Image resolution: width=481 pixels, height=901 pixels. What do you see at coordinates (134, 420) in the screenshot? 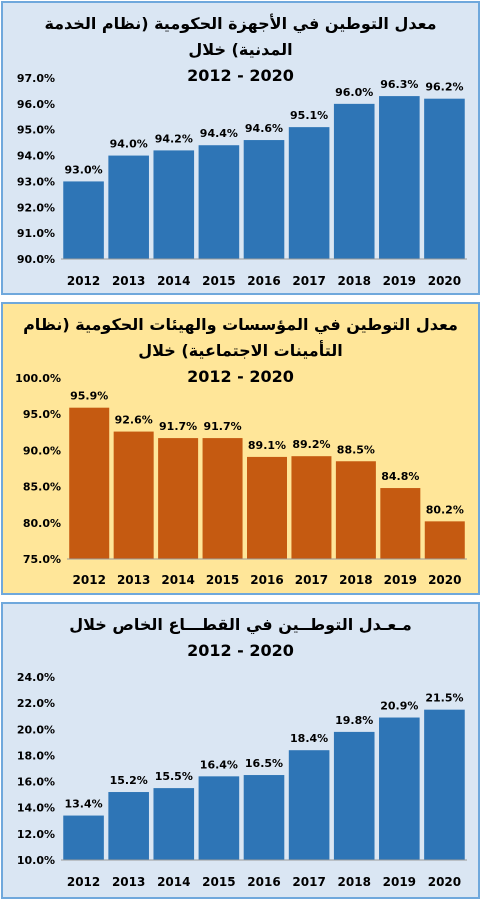
I see `data-label-2013: 92.6%` at bounding box center [134, 420].